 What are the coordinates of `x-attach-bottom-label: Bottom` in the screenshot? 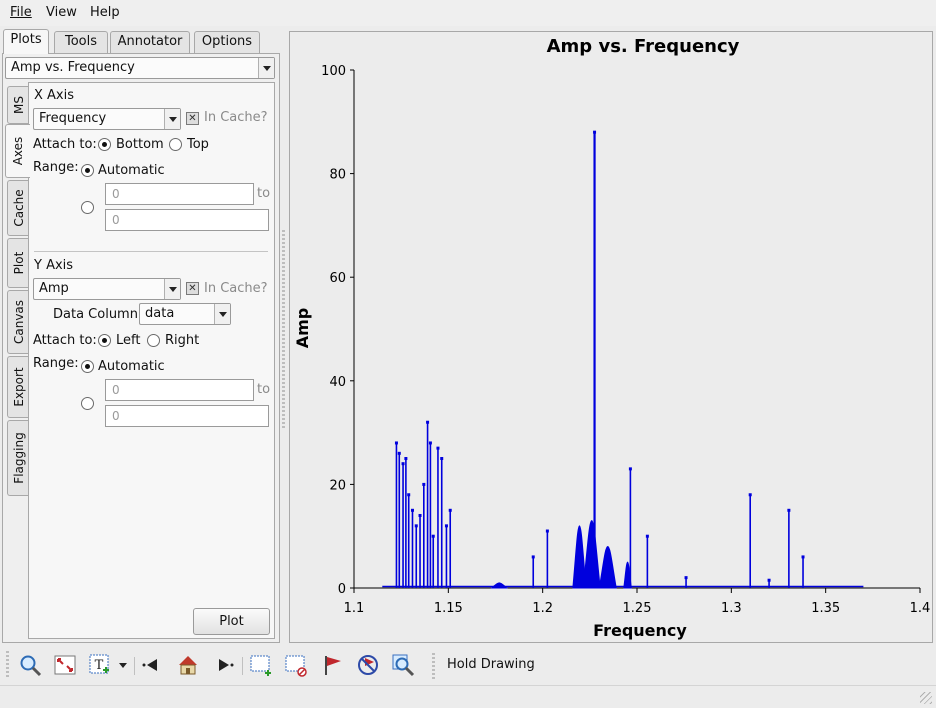 It's located at (140, 144).